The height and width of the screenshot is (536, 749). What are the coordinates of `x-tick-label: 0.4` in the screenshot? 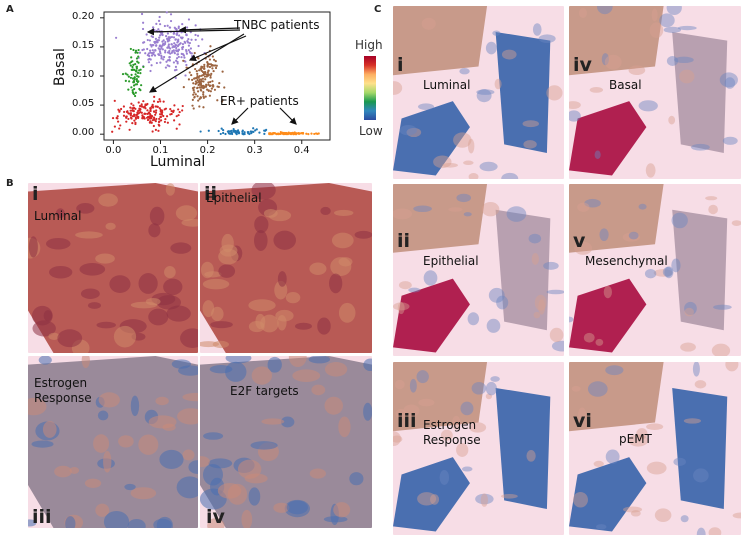 It's located at (301, 150).